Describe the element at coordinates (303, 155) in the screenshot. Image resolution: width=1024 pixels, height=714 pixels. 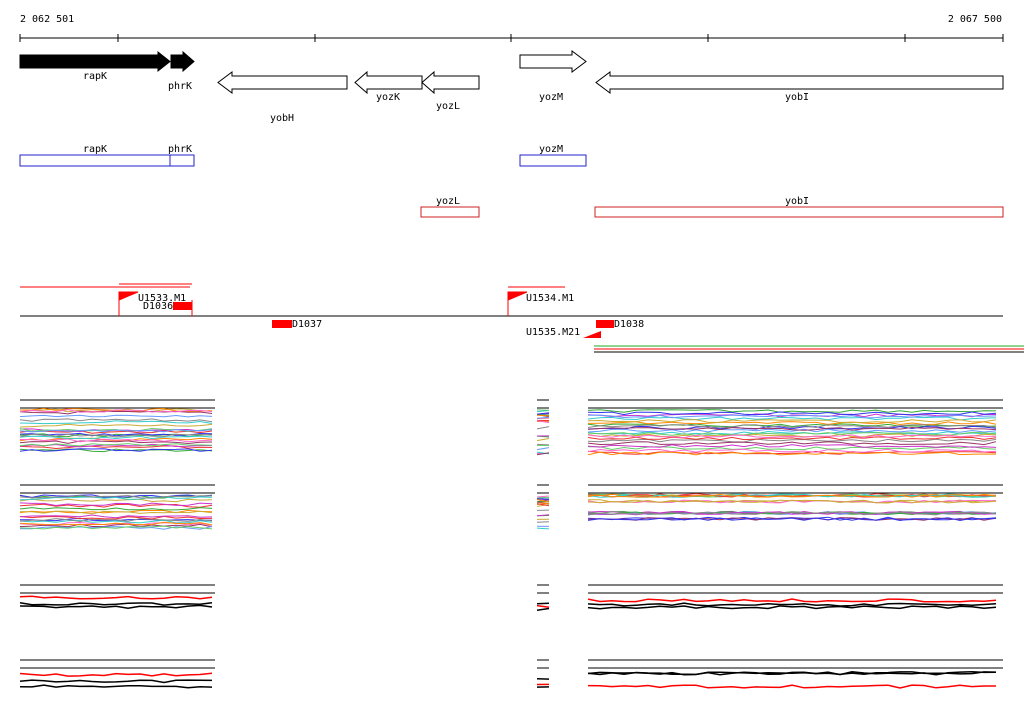
I see `annotation-blue: rapK phrK yozM` at that location.